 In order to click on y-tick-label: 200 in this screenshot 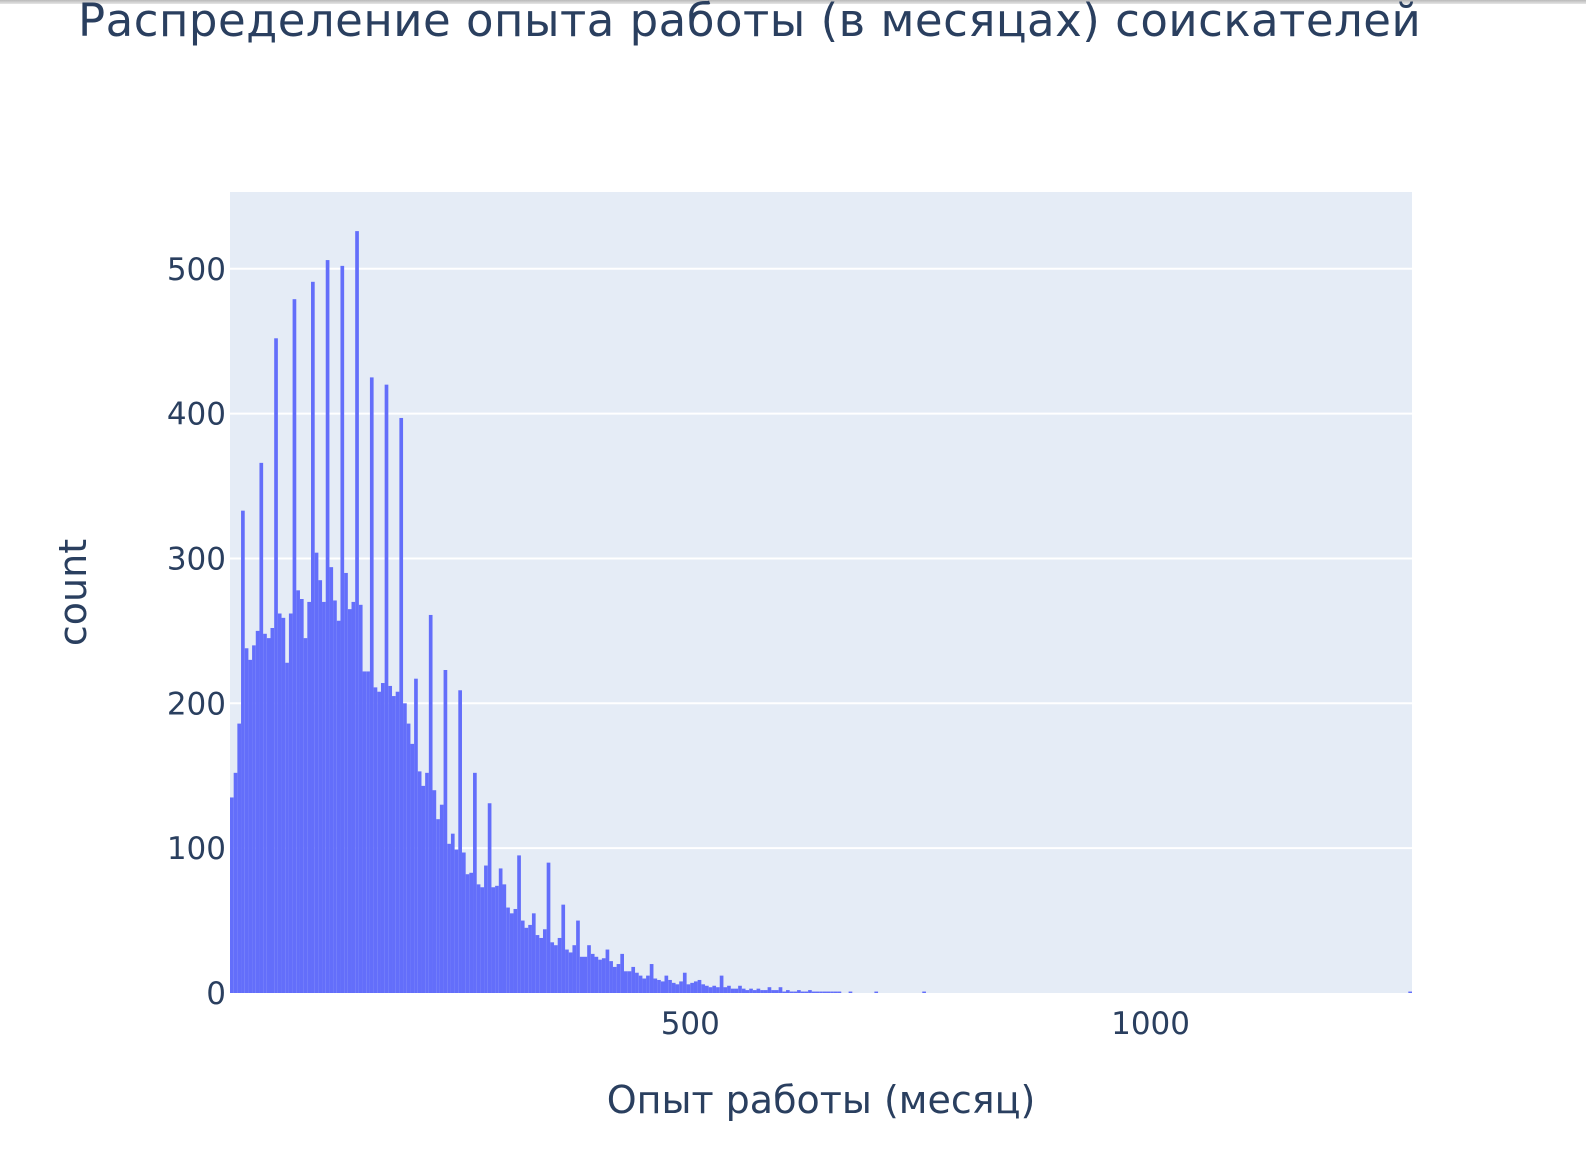, I will do `click(196, 704)`.